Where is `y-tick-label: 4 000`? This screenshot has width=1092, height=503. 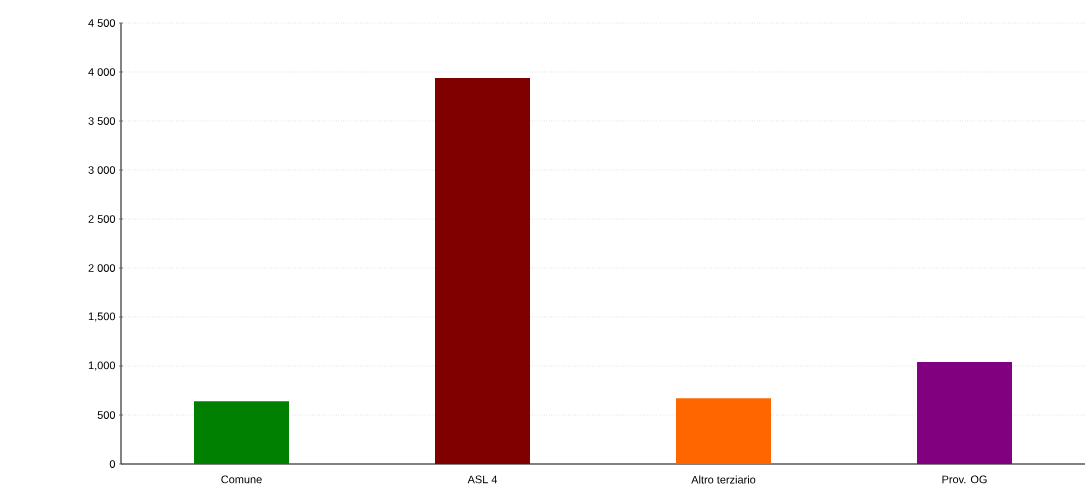 y-tick-label: 4 000 is located at coordinates (102, 72).